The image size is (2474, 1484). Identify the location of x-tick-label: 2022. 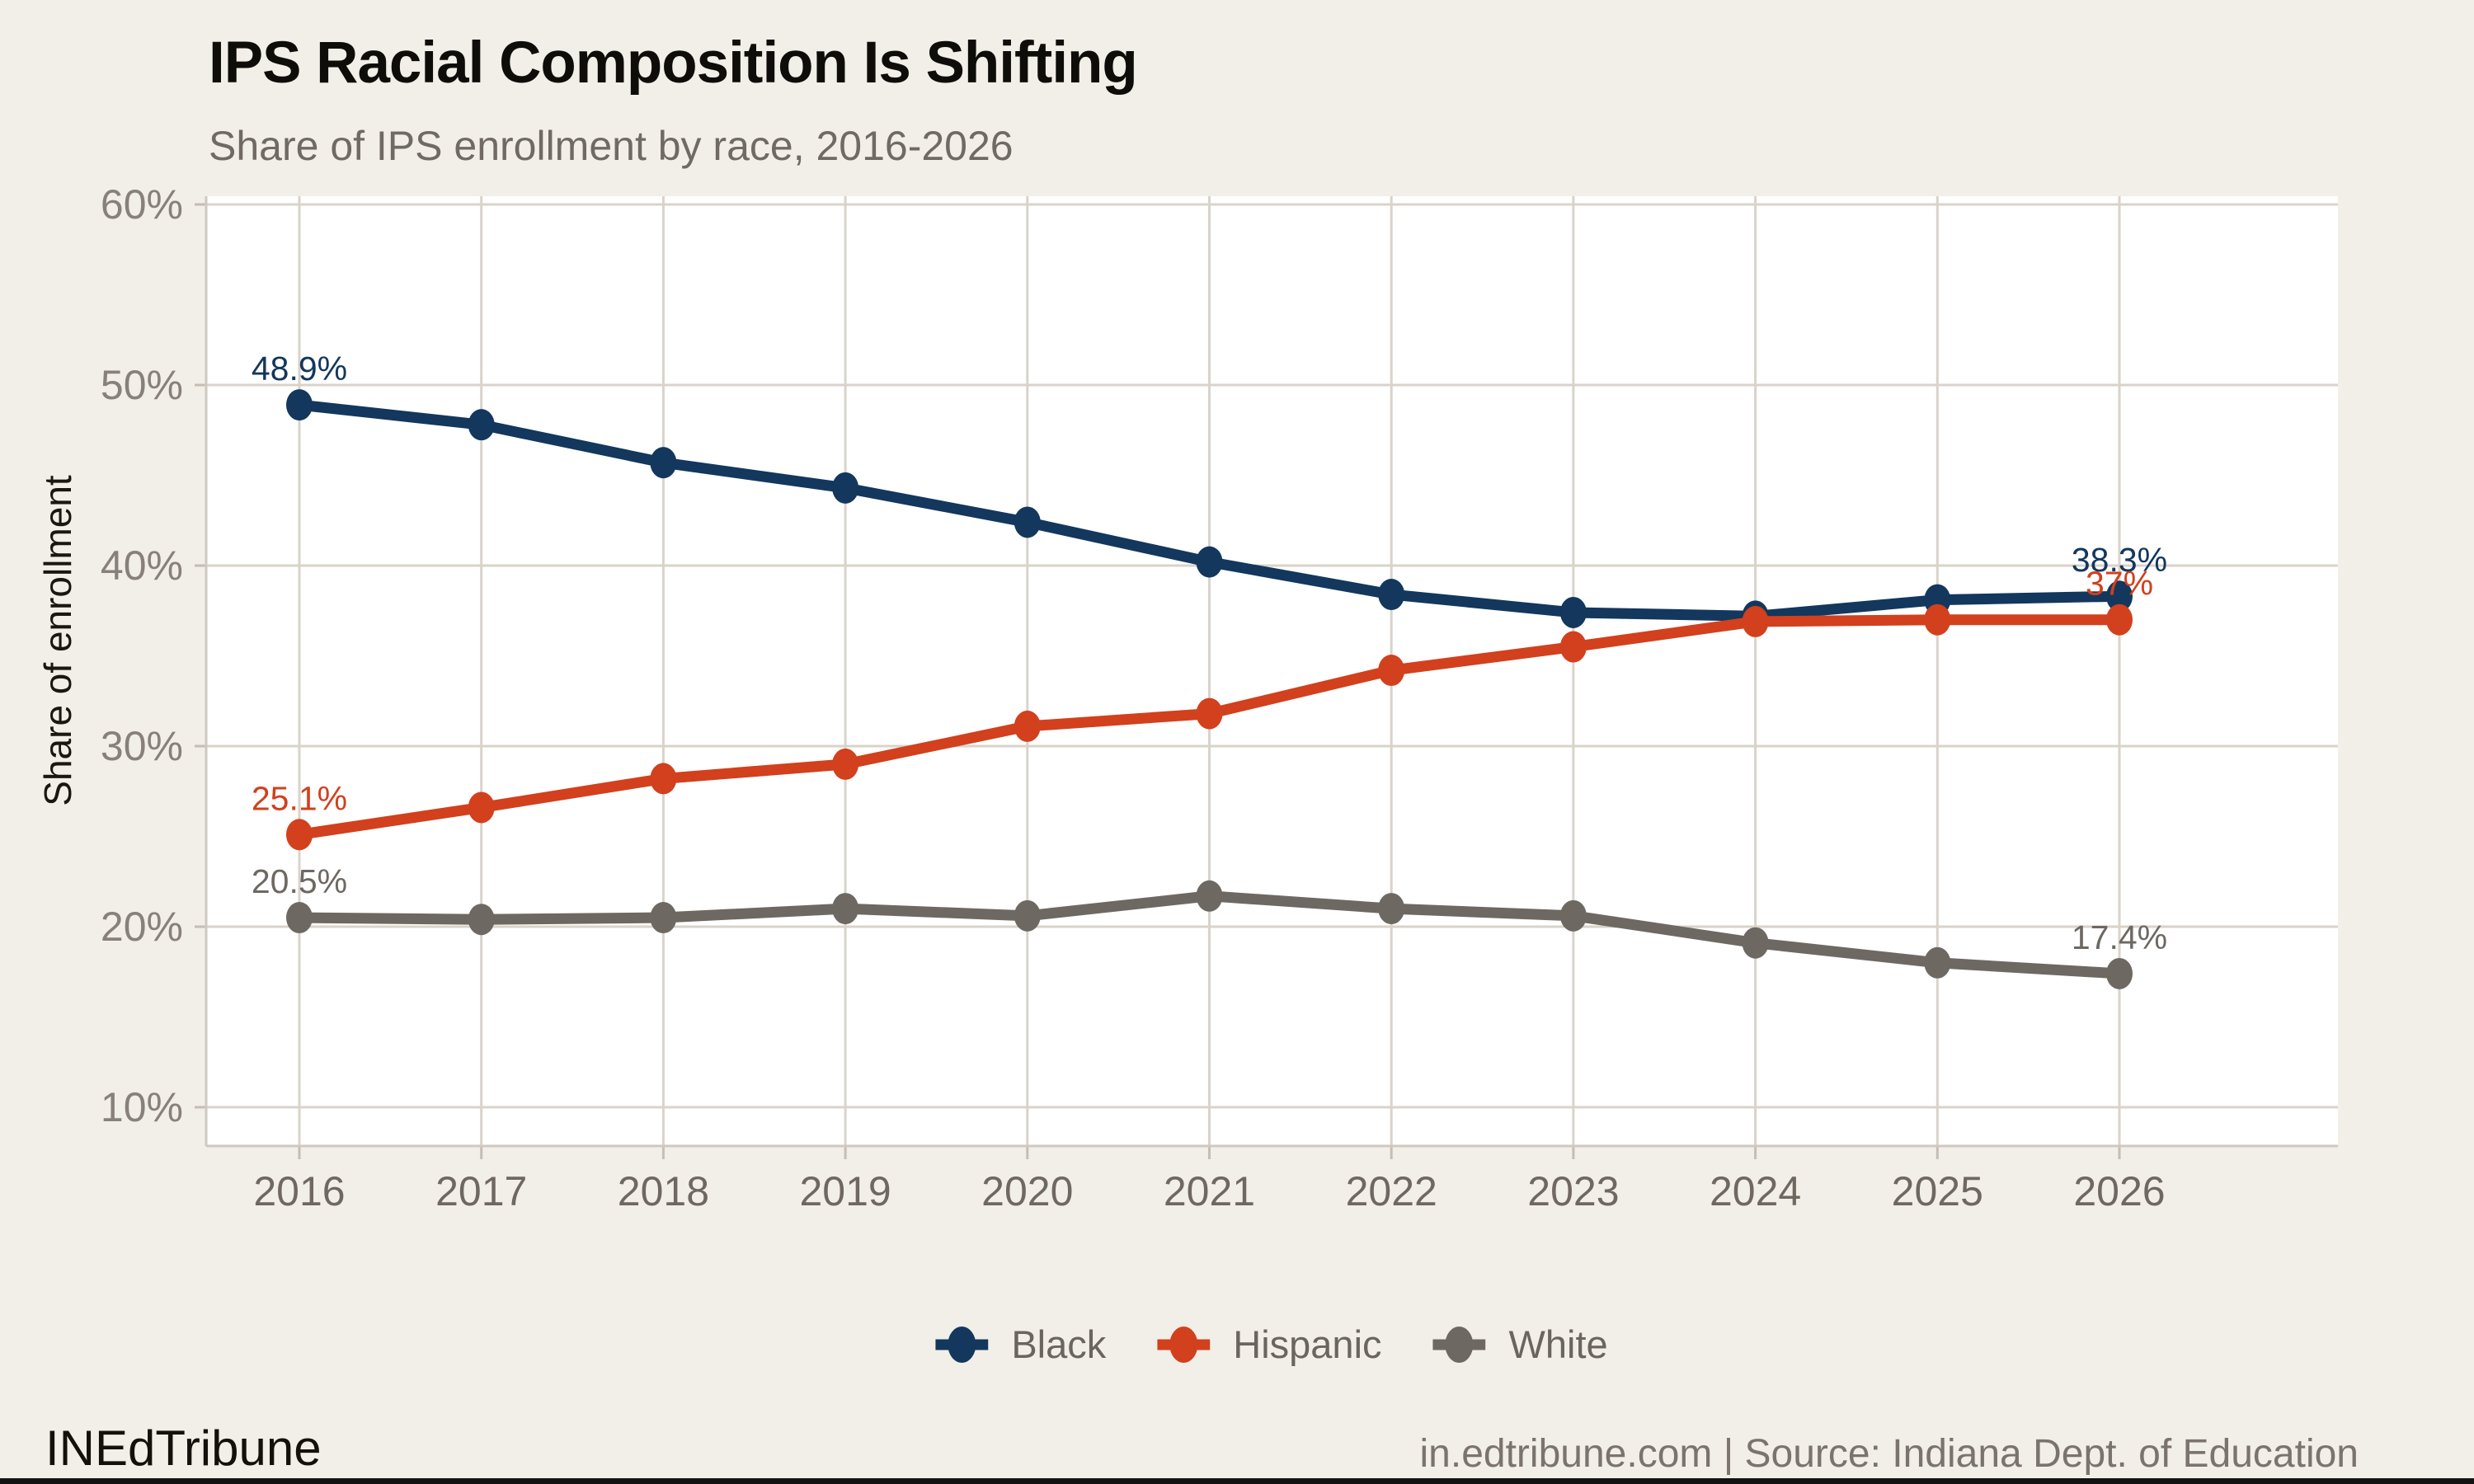
(1391, 1191).